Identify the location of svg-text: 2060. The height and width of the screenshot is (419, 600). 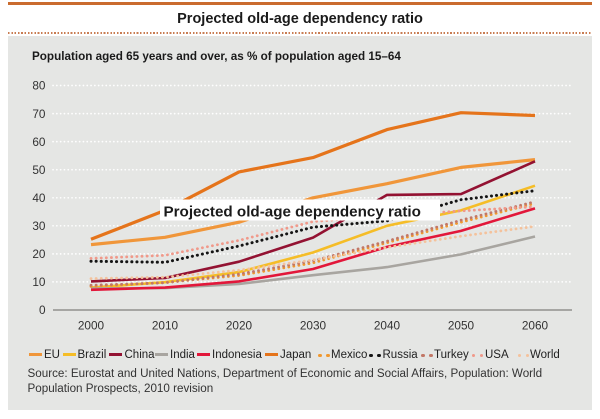
(535, 326).